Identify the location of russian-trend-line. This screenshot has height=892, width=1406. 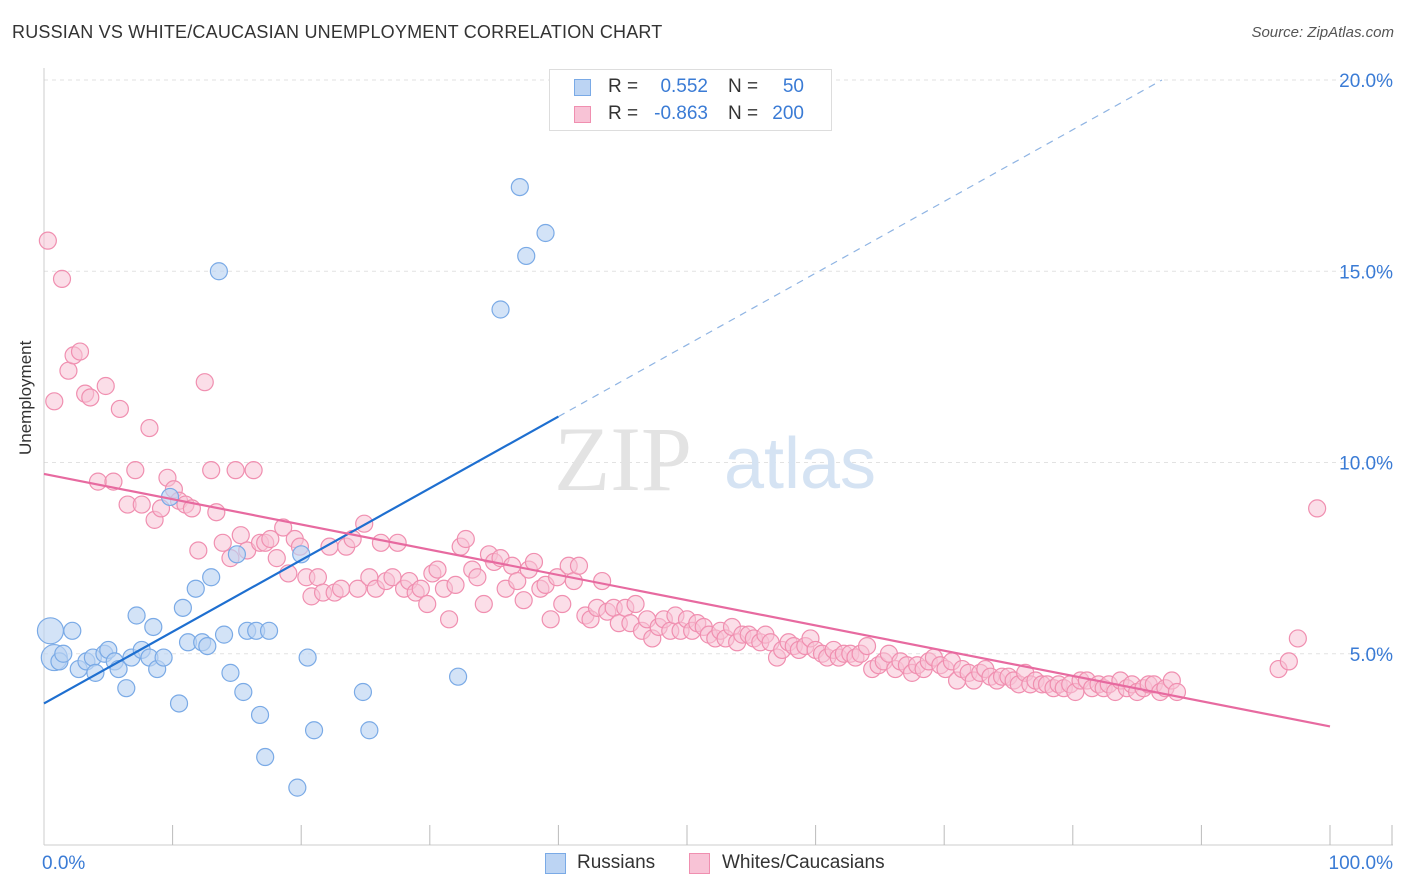
(301, 560).